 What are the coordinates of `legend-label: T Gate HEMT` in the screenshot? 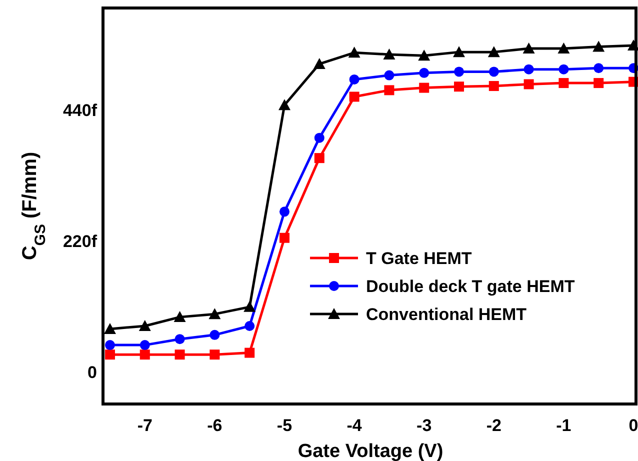 It's located at (419, 258).